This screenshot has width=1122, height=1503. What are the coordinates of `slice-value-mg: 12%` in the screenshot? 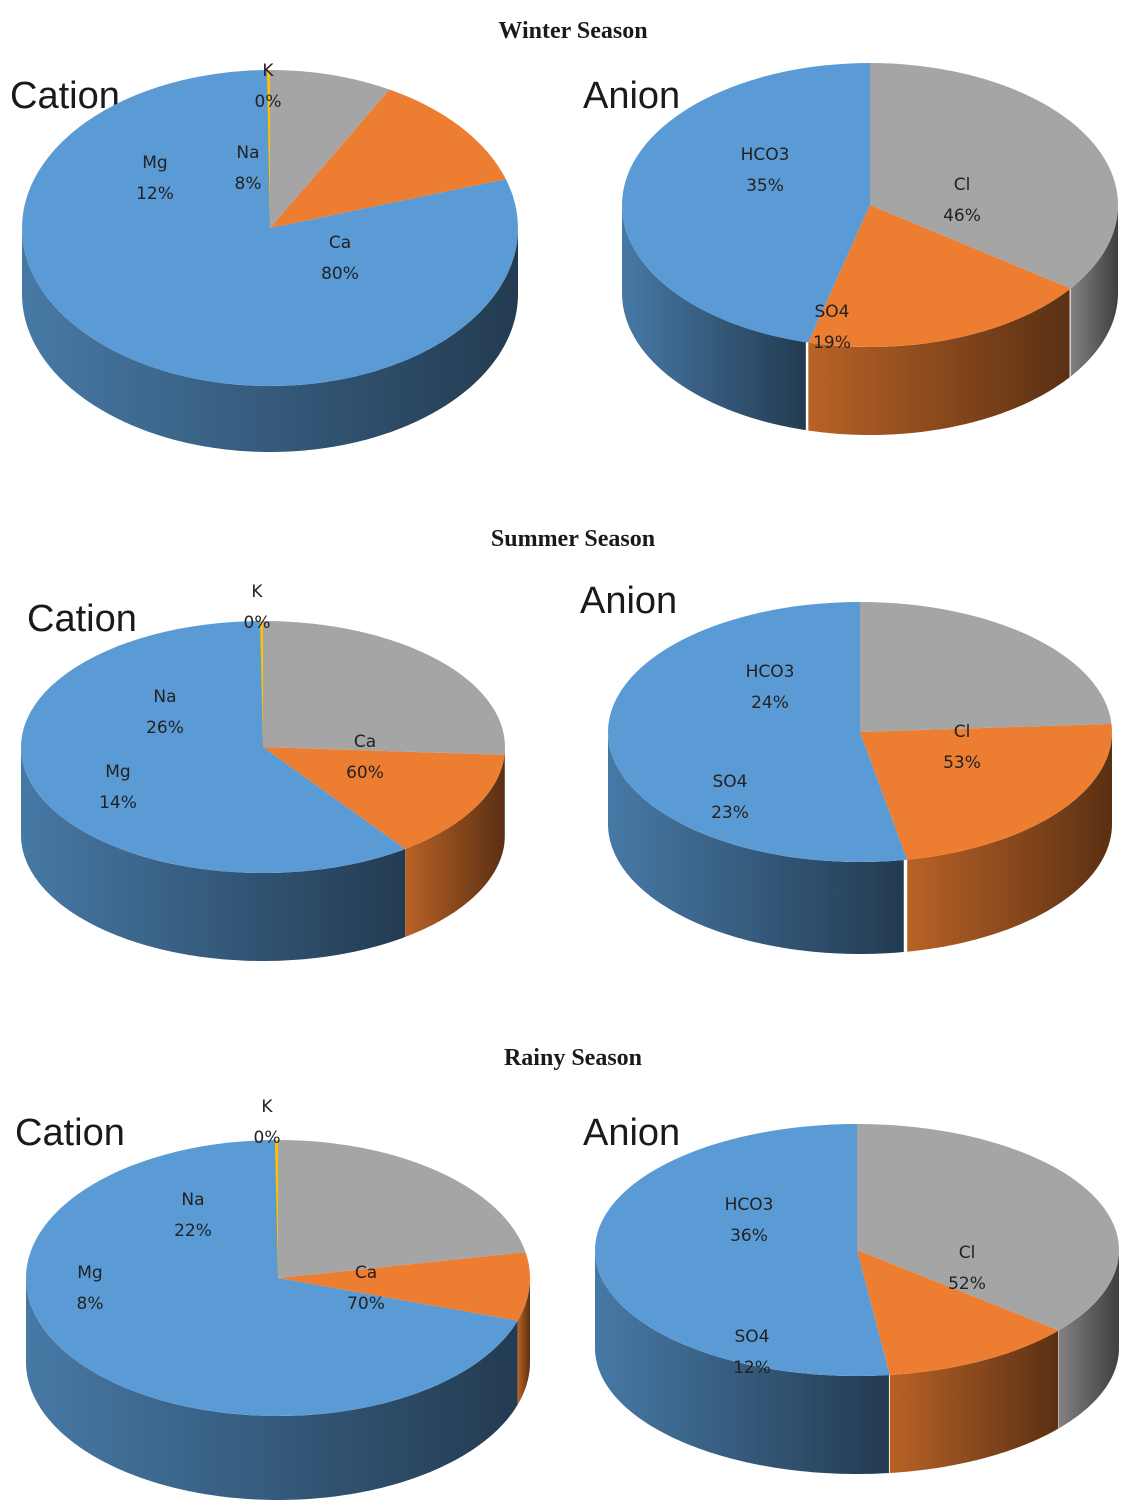 It's located at (155, 194).